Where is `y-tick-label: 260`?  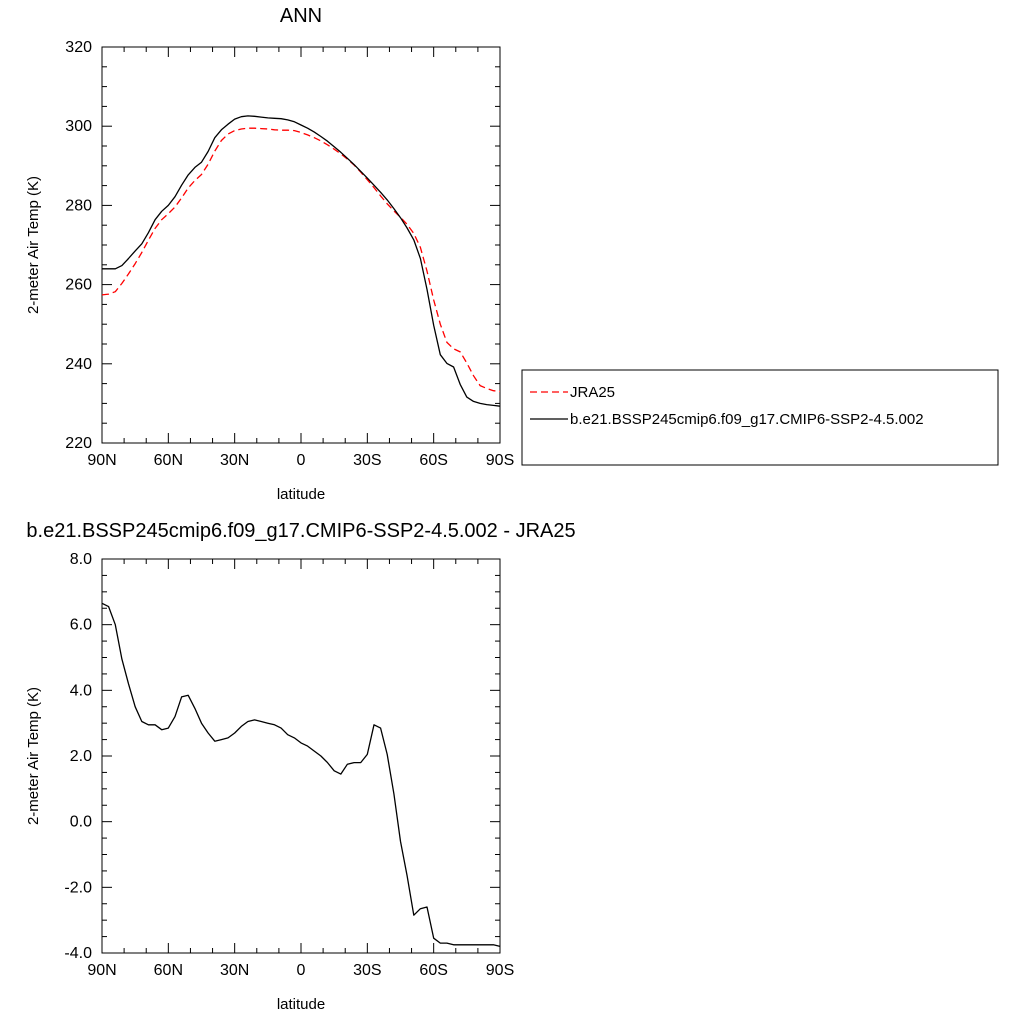 y-tick-label: 260 is located at coordinates (78, 285).